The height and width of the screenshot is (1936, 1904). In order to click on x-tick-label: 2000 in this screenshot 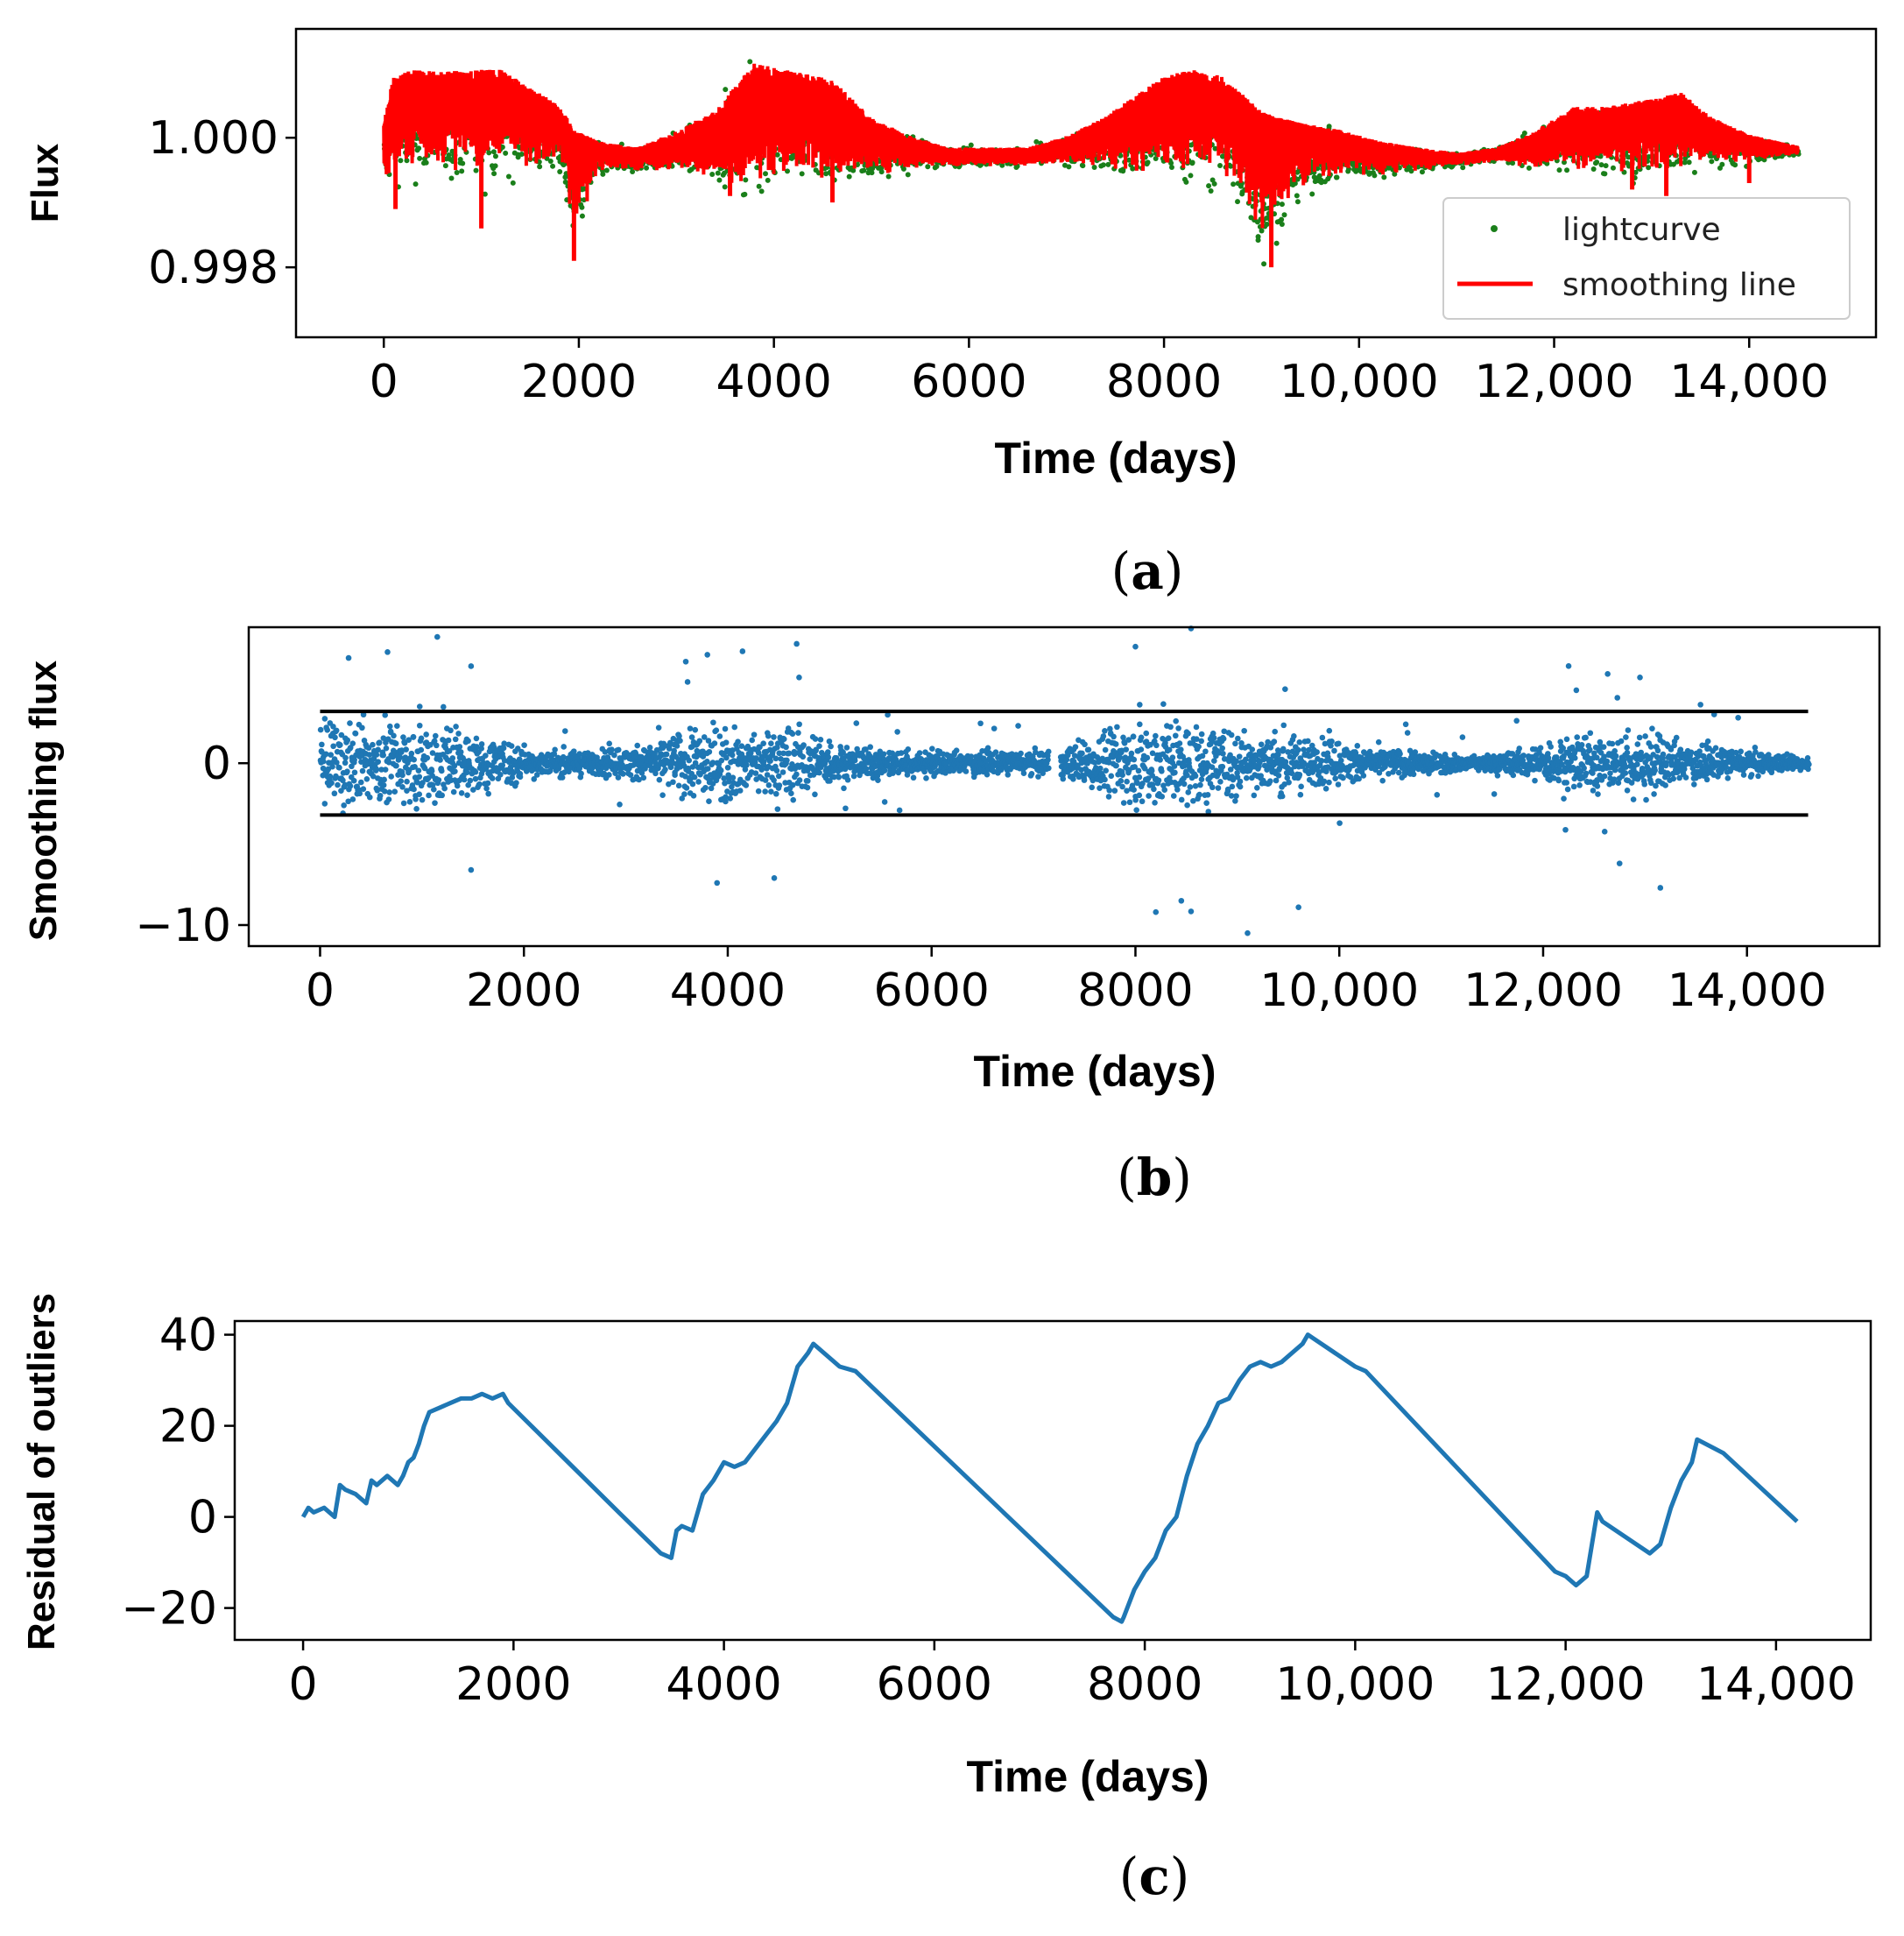, I will do `click(579, 382)`.